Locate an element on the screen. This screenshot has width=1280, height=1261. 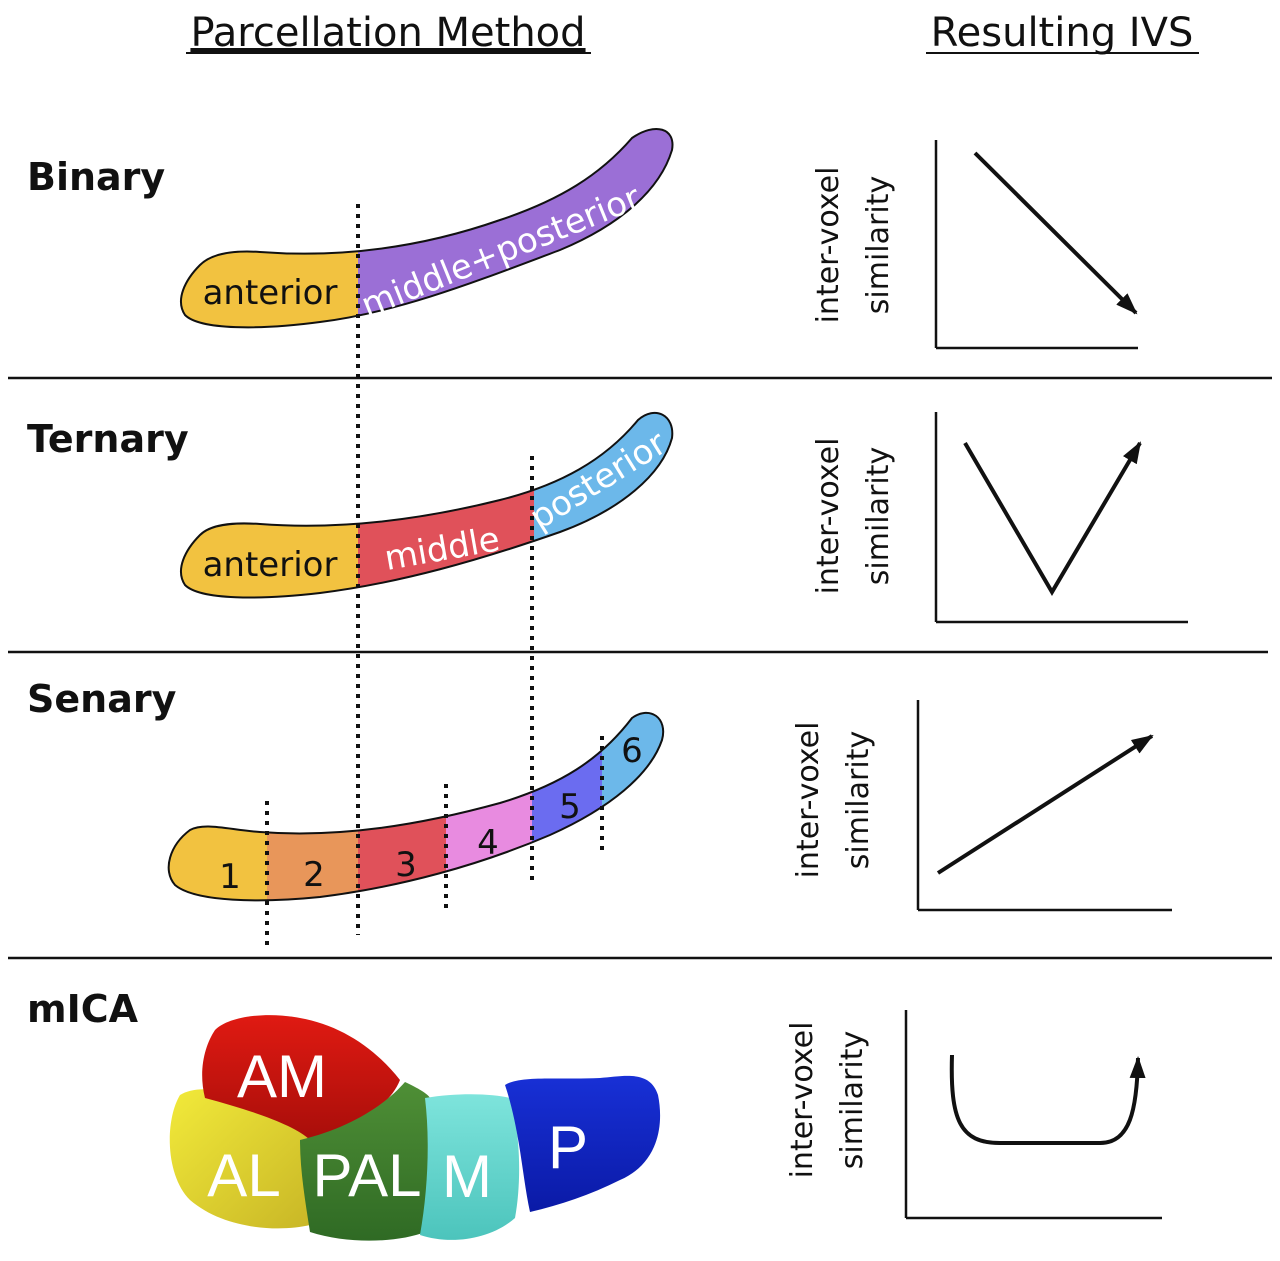
ivs-plot-mica: inter-voxel similarity is located at coordinates (973, 1115).